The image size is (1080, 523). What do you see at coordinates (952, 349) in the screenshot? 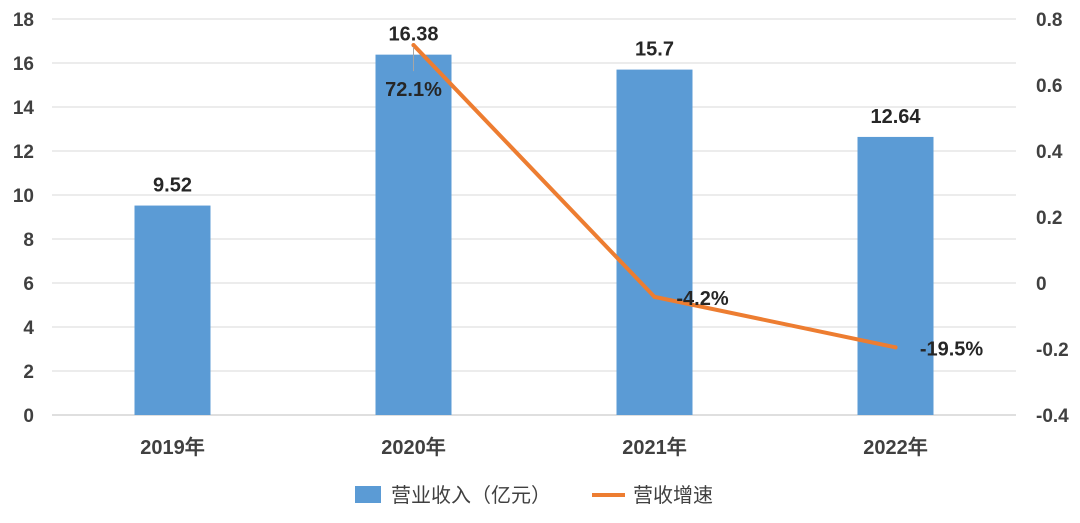
I see `growth-value-label: -19.5%` at bounding box center [952, 349].